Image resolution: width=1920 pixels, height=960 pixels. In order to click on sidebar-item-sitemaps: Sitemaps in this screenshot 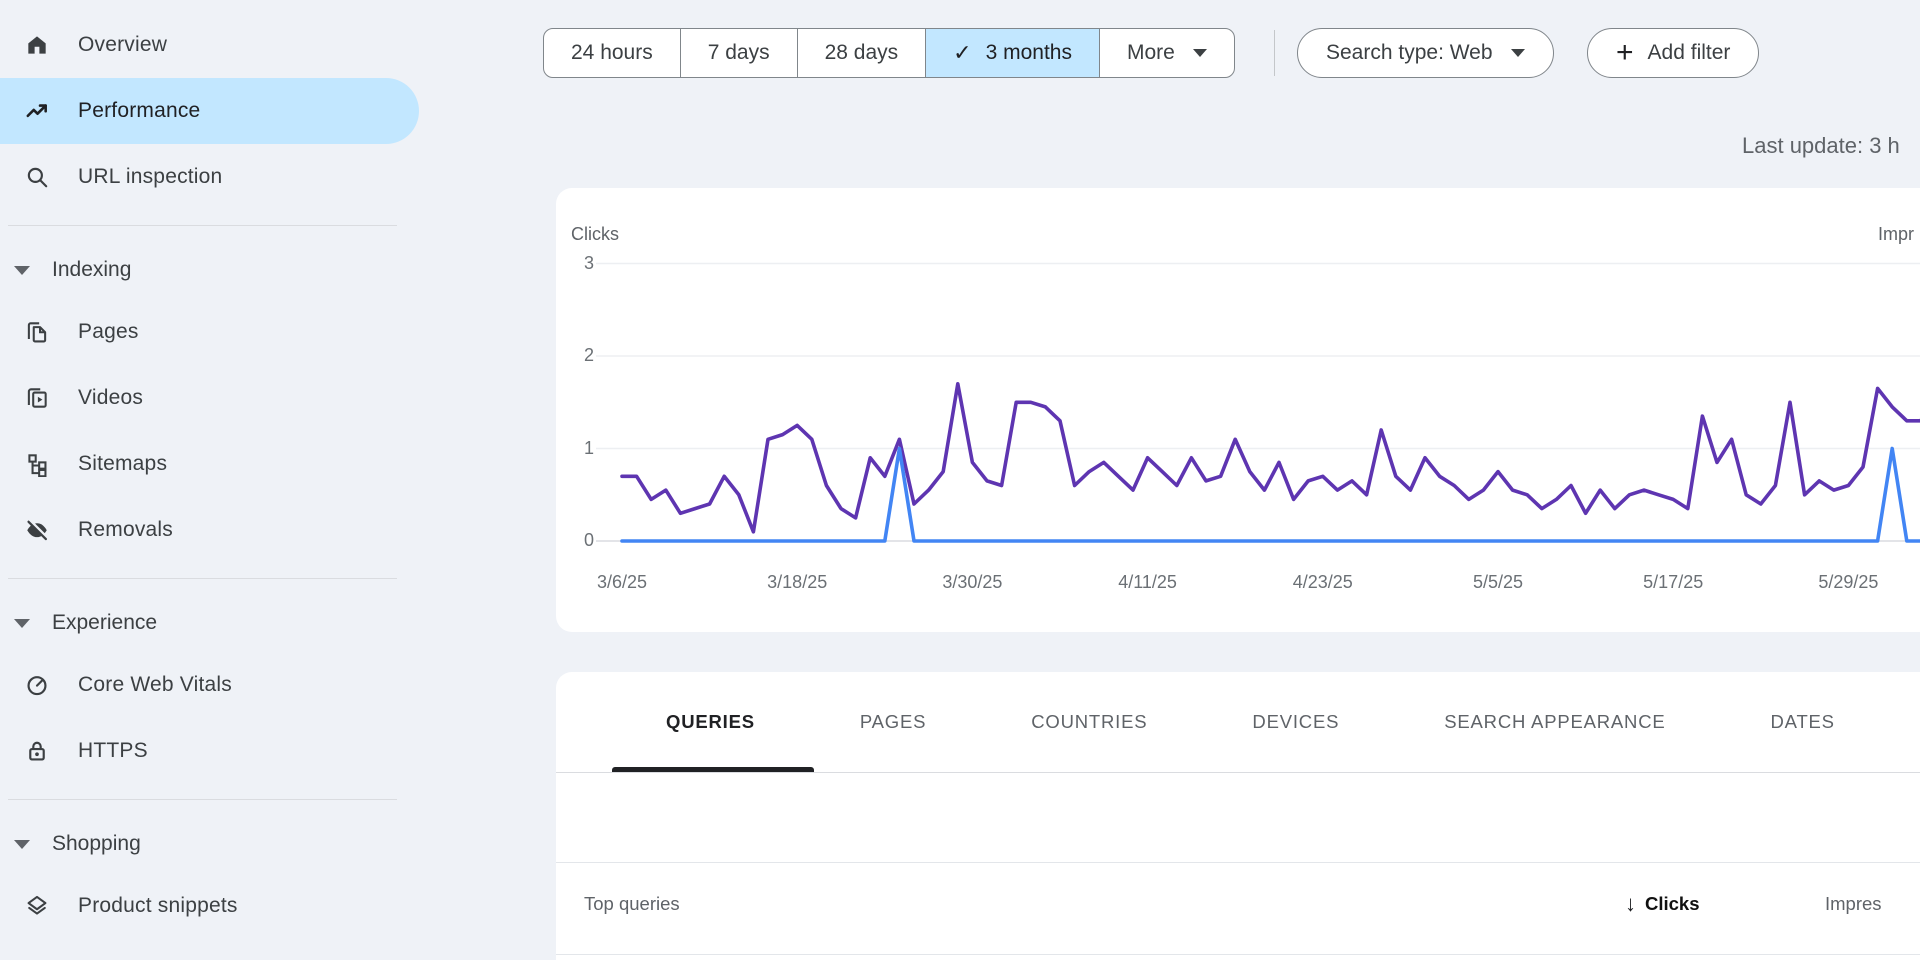, I will do `click(209, 464)`.